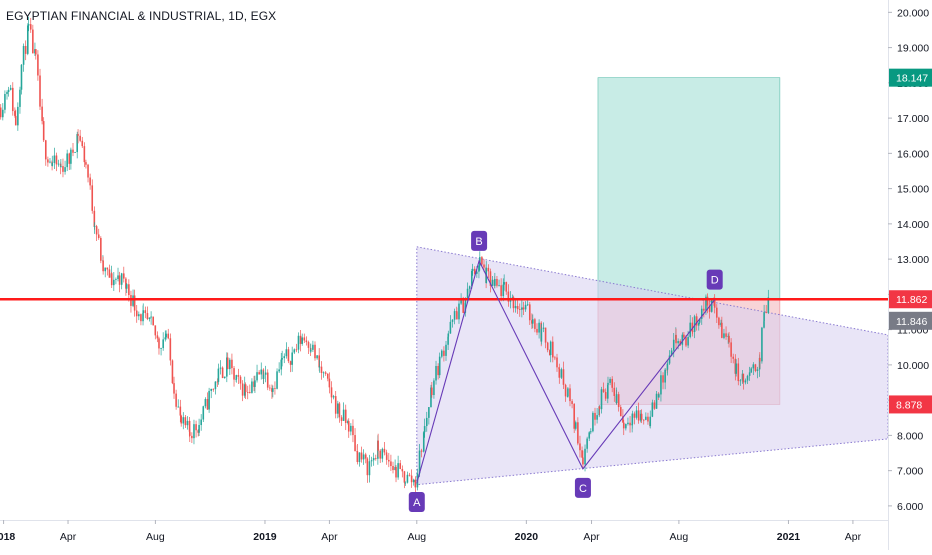 This screenshot has height=555, width=932. What do you see at coordinates (910, 436) in the screenshot?
I see `price-tick-label: 8.000` at bounding box center [910, 436].